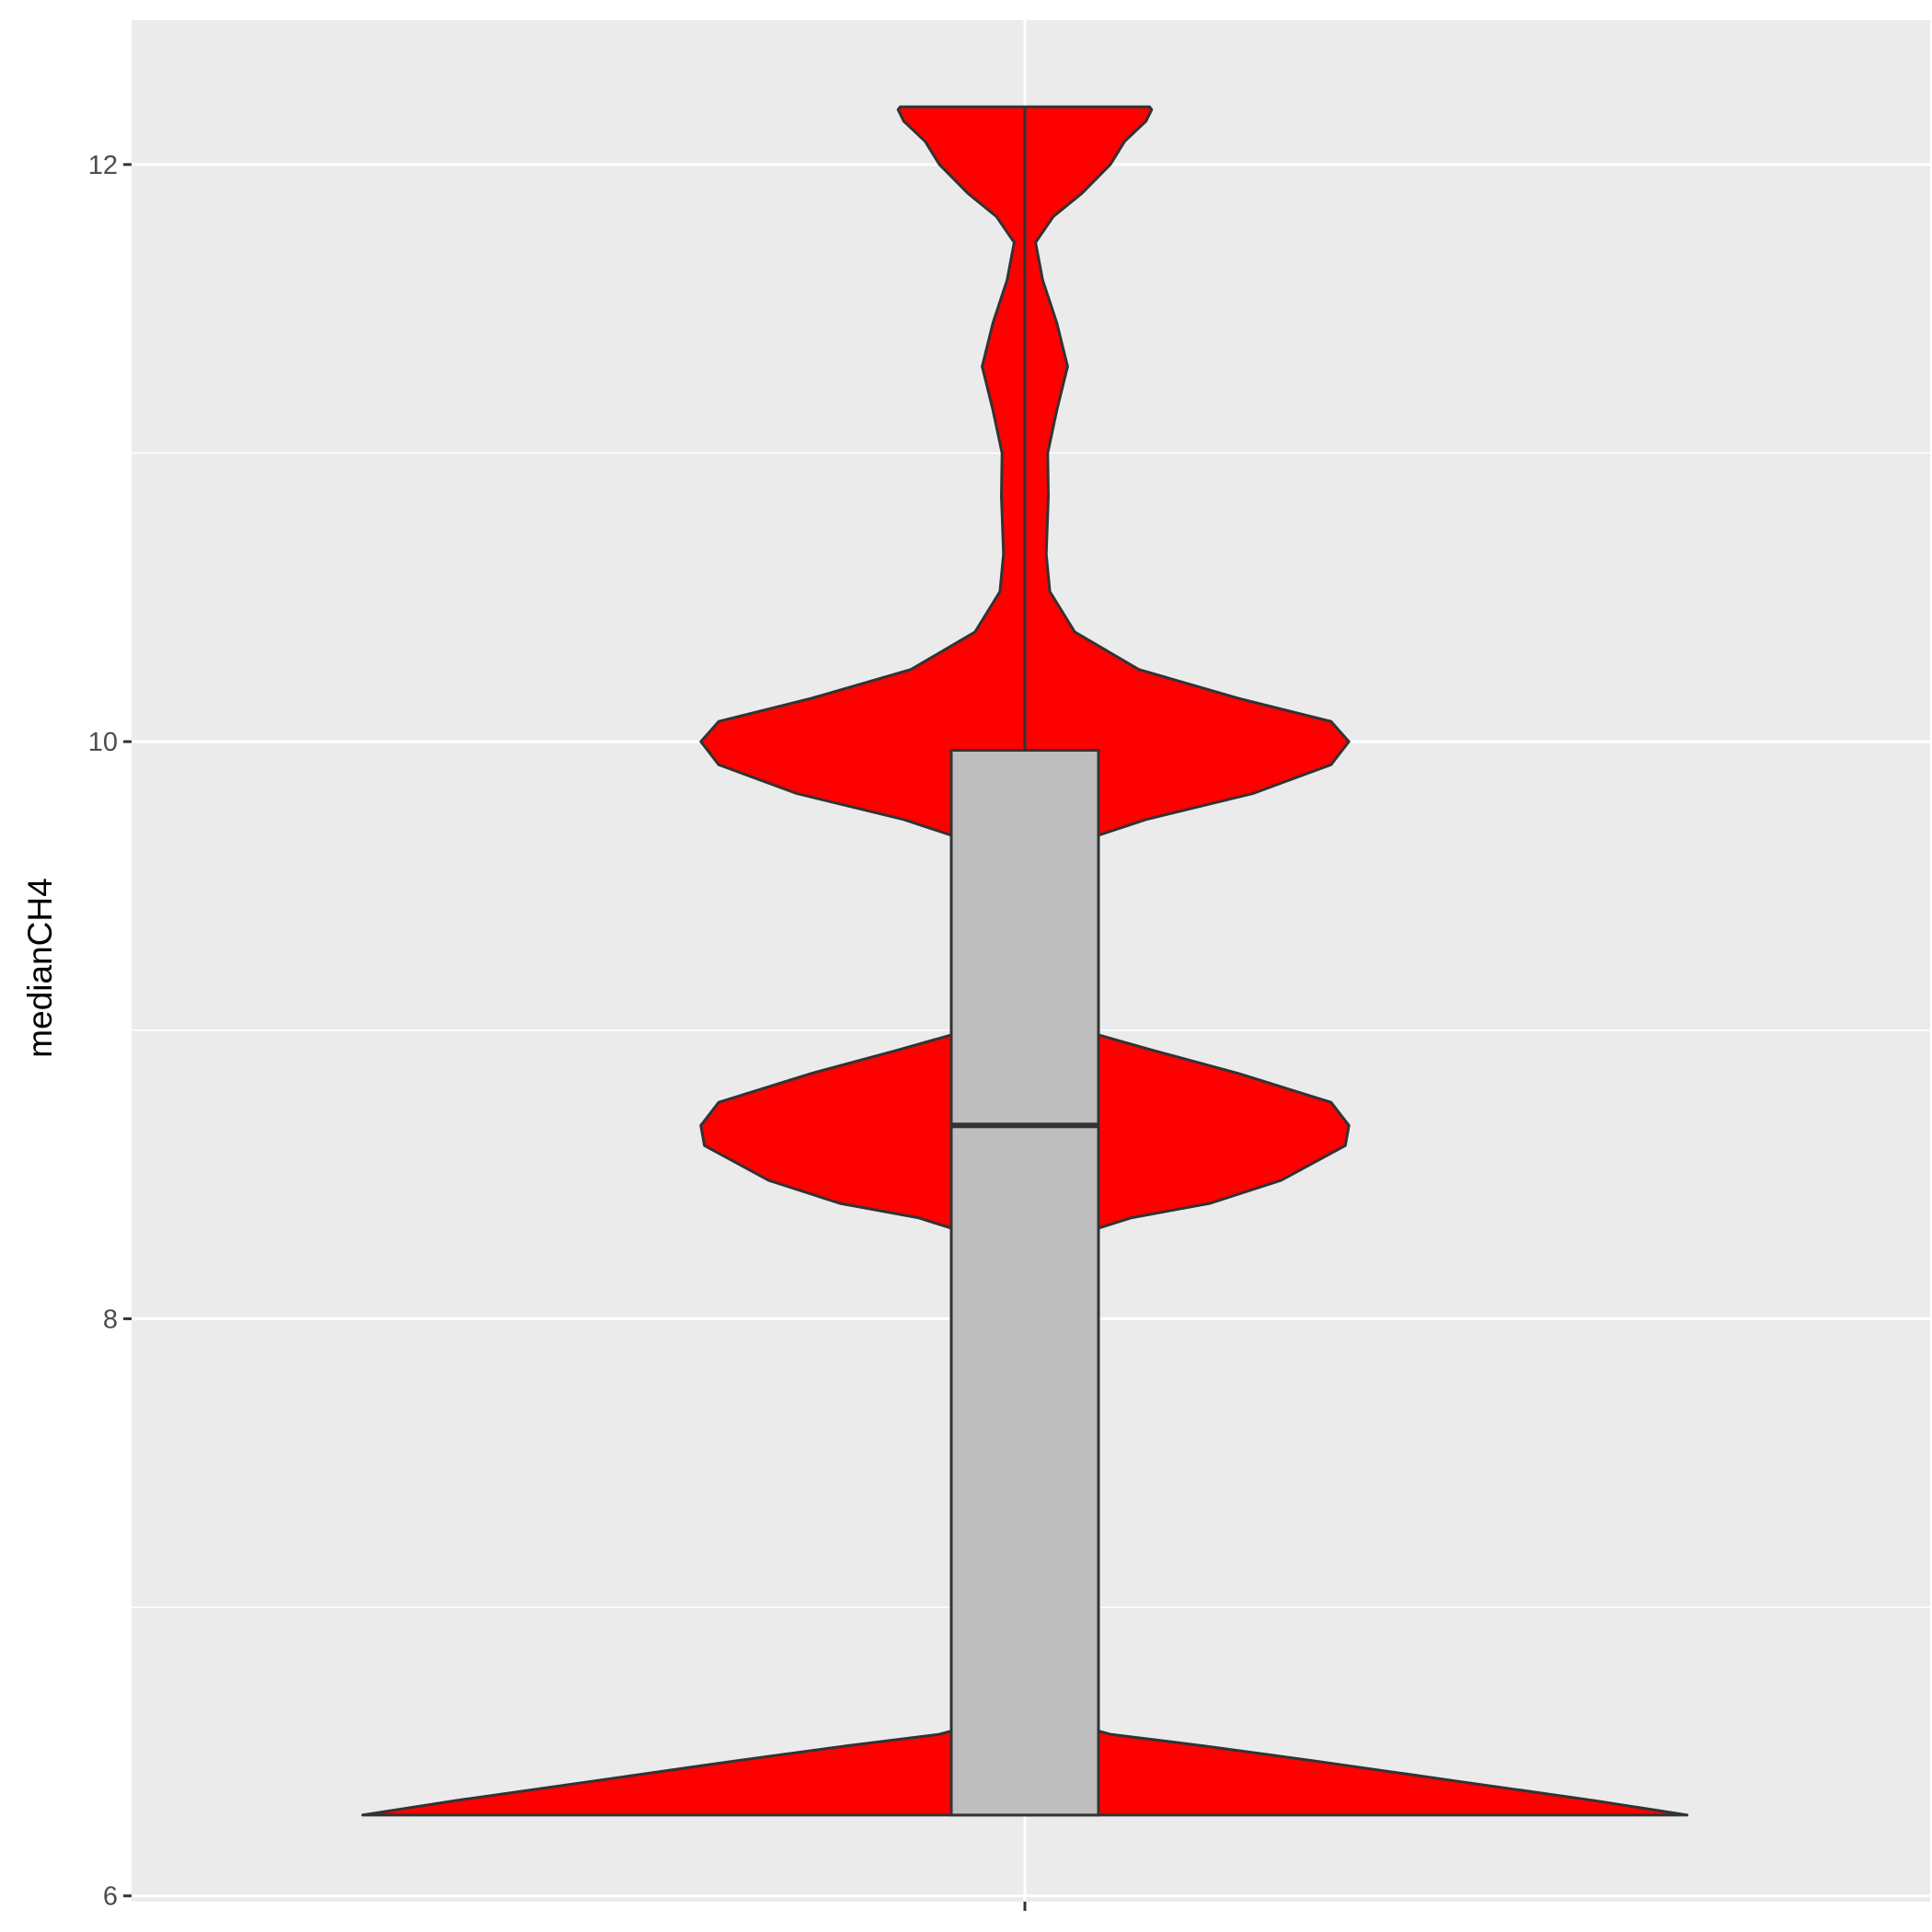  Describe the element at coordinates (40, 968) in the screenshot. I see `y-axis-title: medianCH4` at that location.